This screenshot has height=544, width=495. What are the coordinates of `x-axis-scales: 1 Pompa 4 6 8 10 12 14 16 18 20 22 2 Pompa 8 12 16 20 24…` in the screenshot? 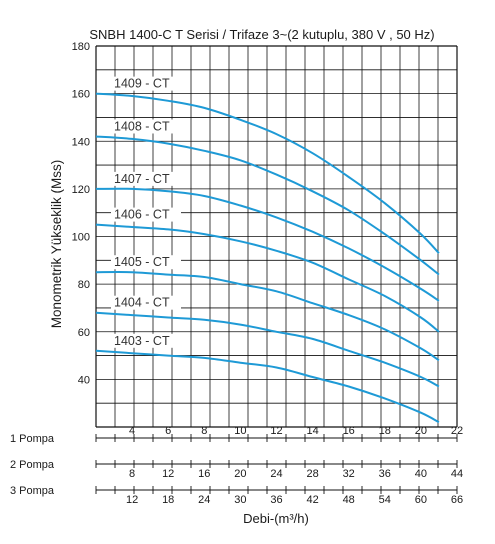 It's located at (236, 465).